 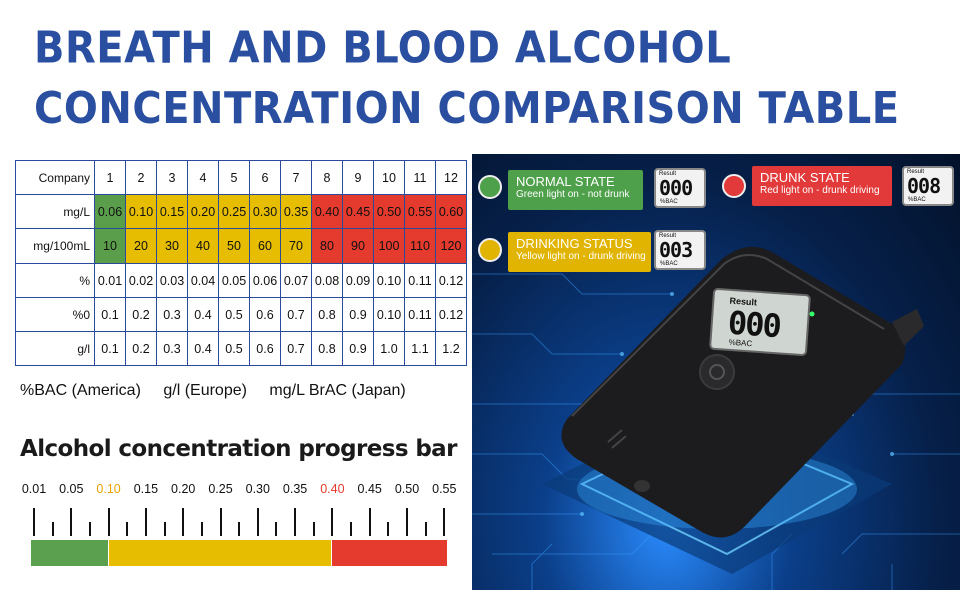 What do you see at coordinates (389, 348) in the screenshot?
I see `table-cell: 1.0` at bounding box center [389, 348].